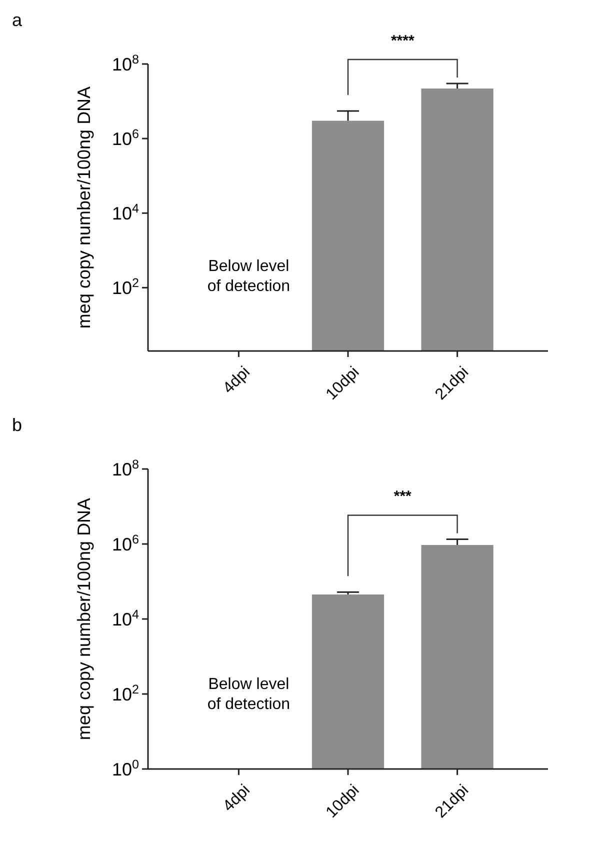 The width and height of the screenshot is (590, 841). Describe the element at coordinates (403, 497) in the screenshot. I see `annotation: ***` at that location.